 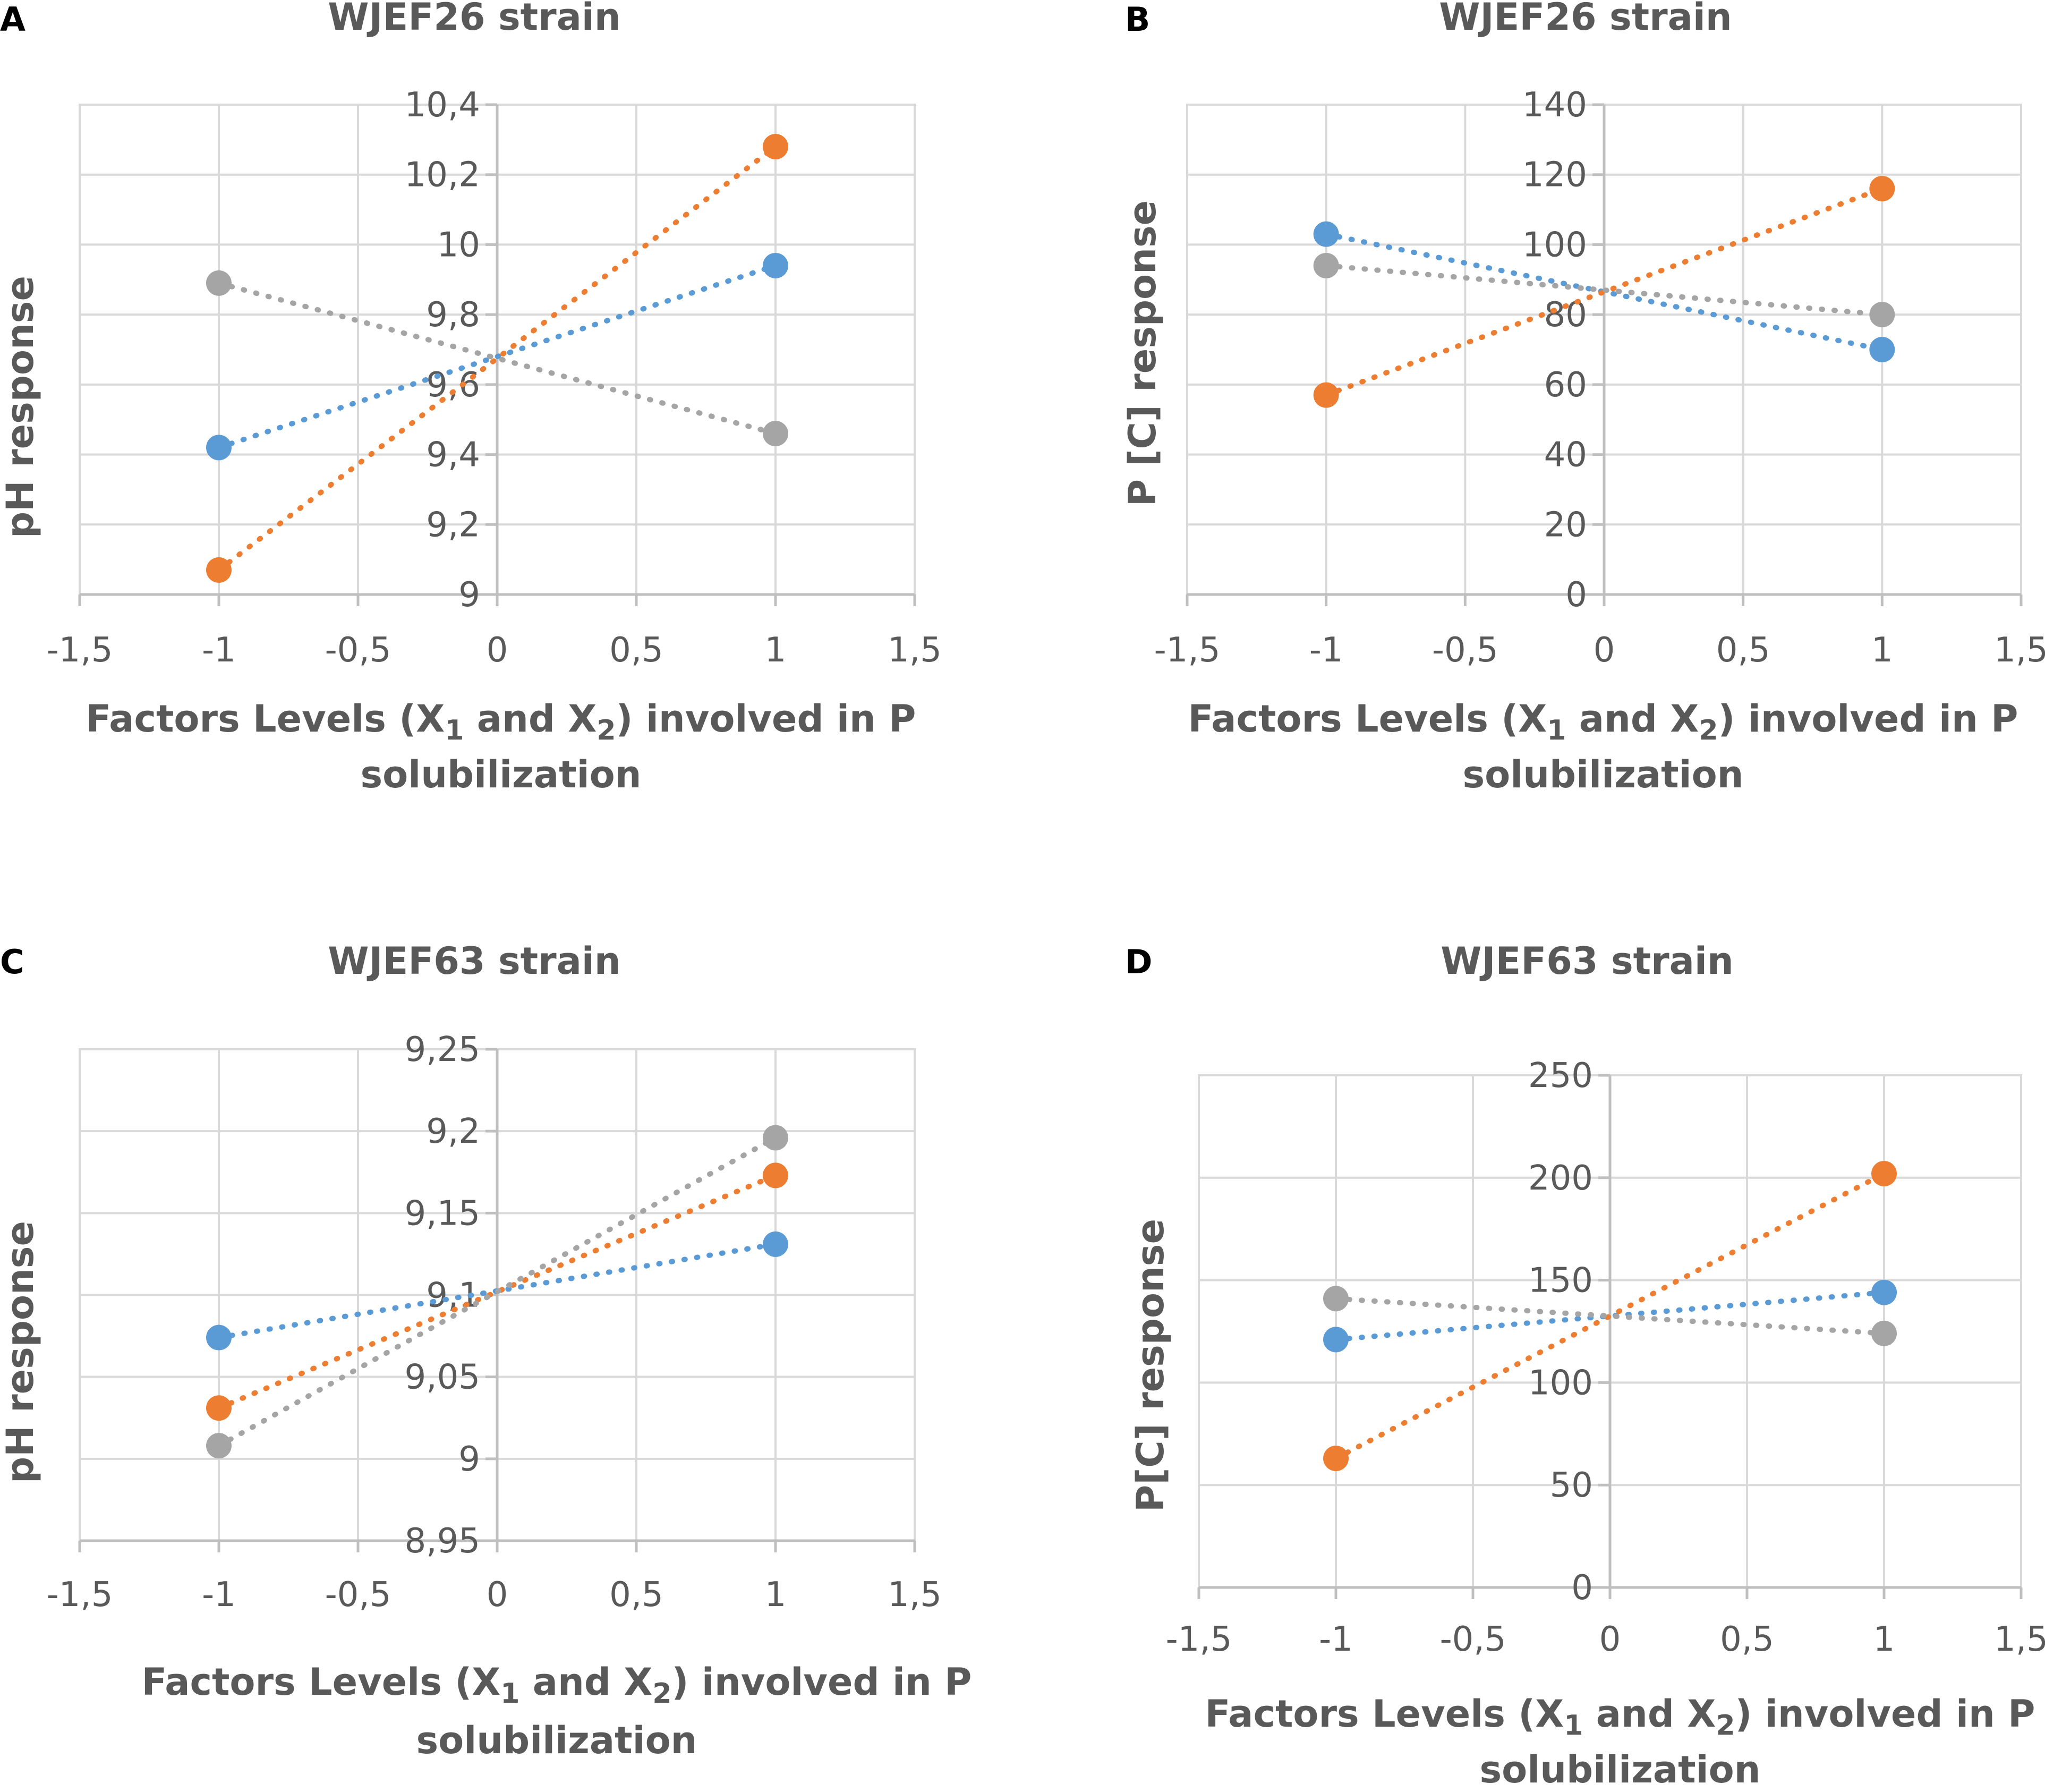 What do you see at coordinates (1560, 1178) in the screenshot?
I see `y-tick-label: 200` at bounding box center [1560, 1178].